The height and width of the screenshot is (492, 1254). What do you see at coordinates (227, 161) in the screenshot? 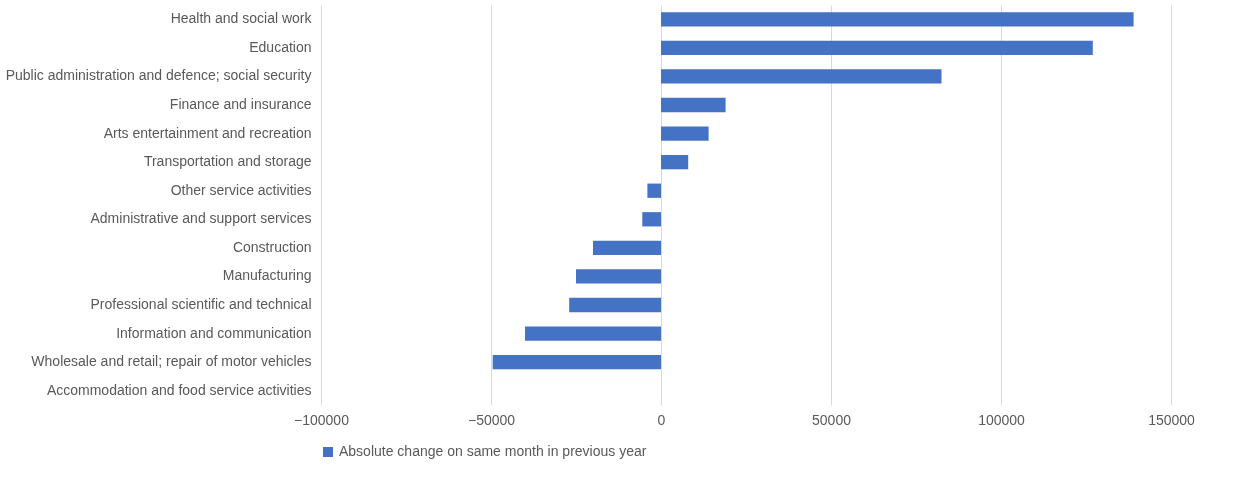
I see `y-tick-label: Transportation and storage` at bounding box center [227, 161].